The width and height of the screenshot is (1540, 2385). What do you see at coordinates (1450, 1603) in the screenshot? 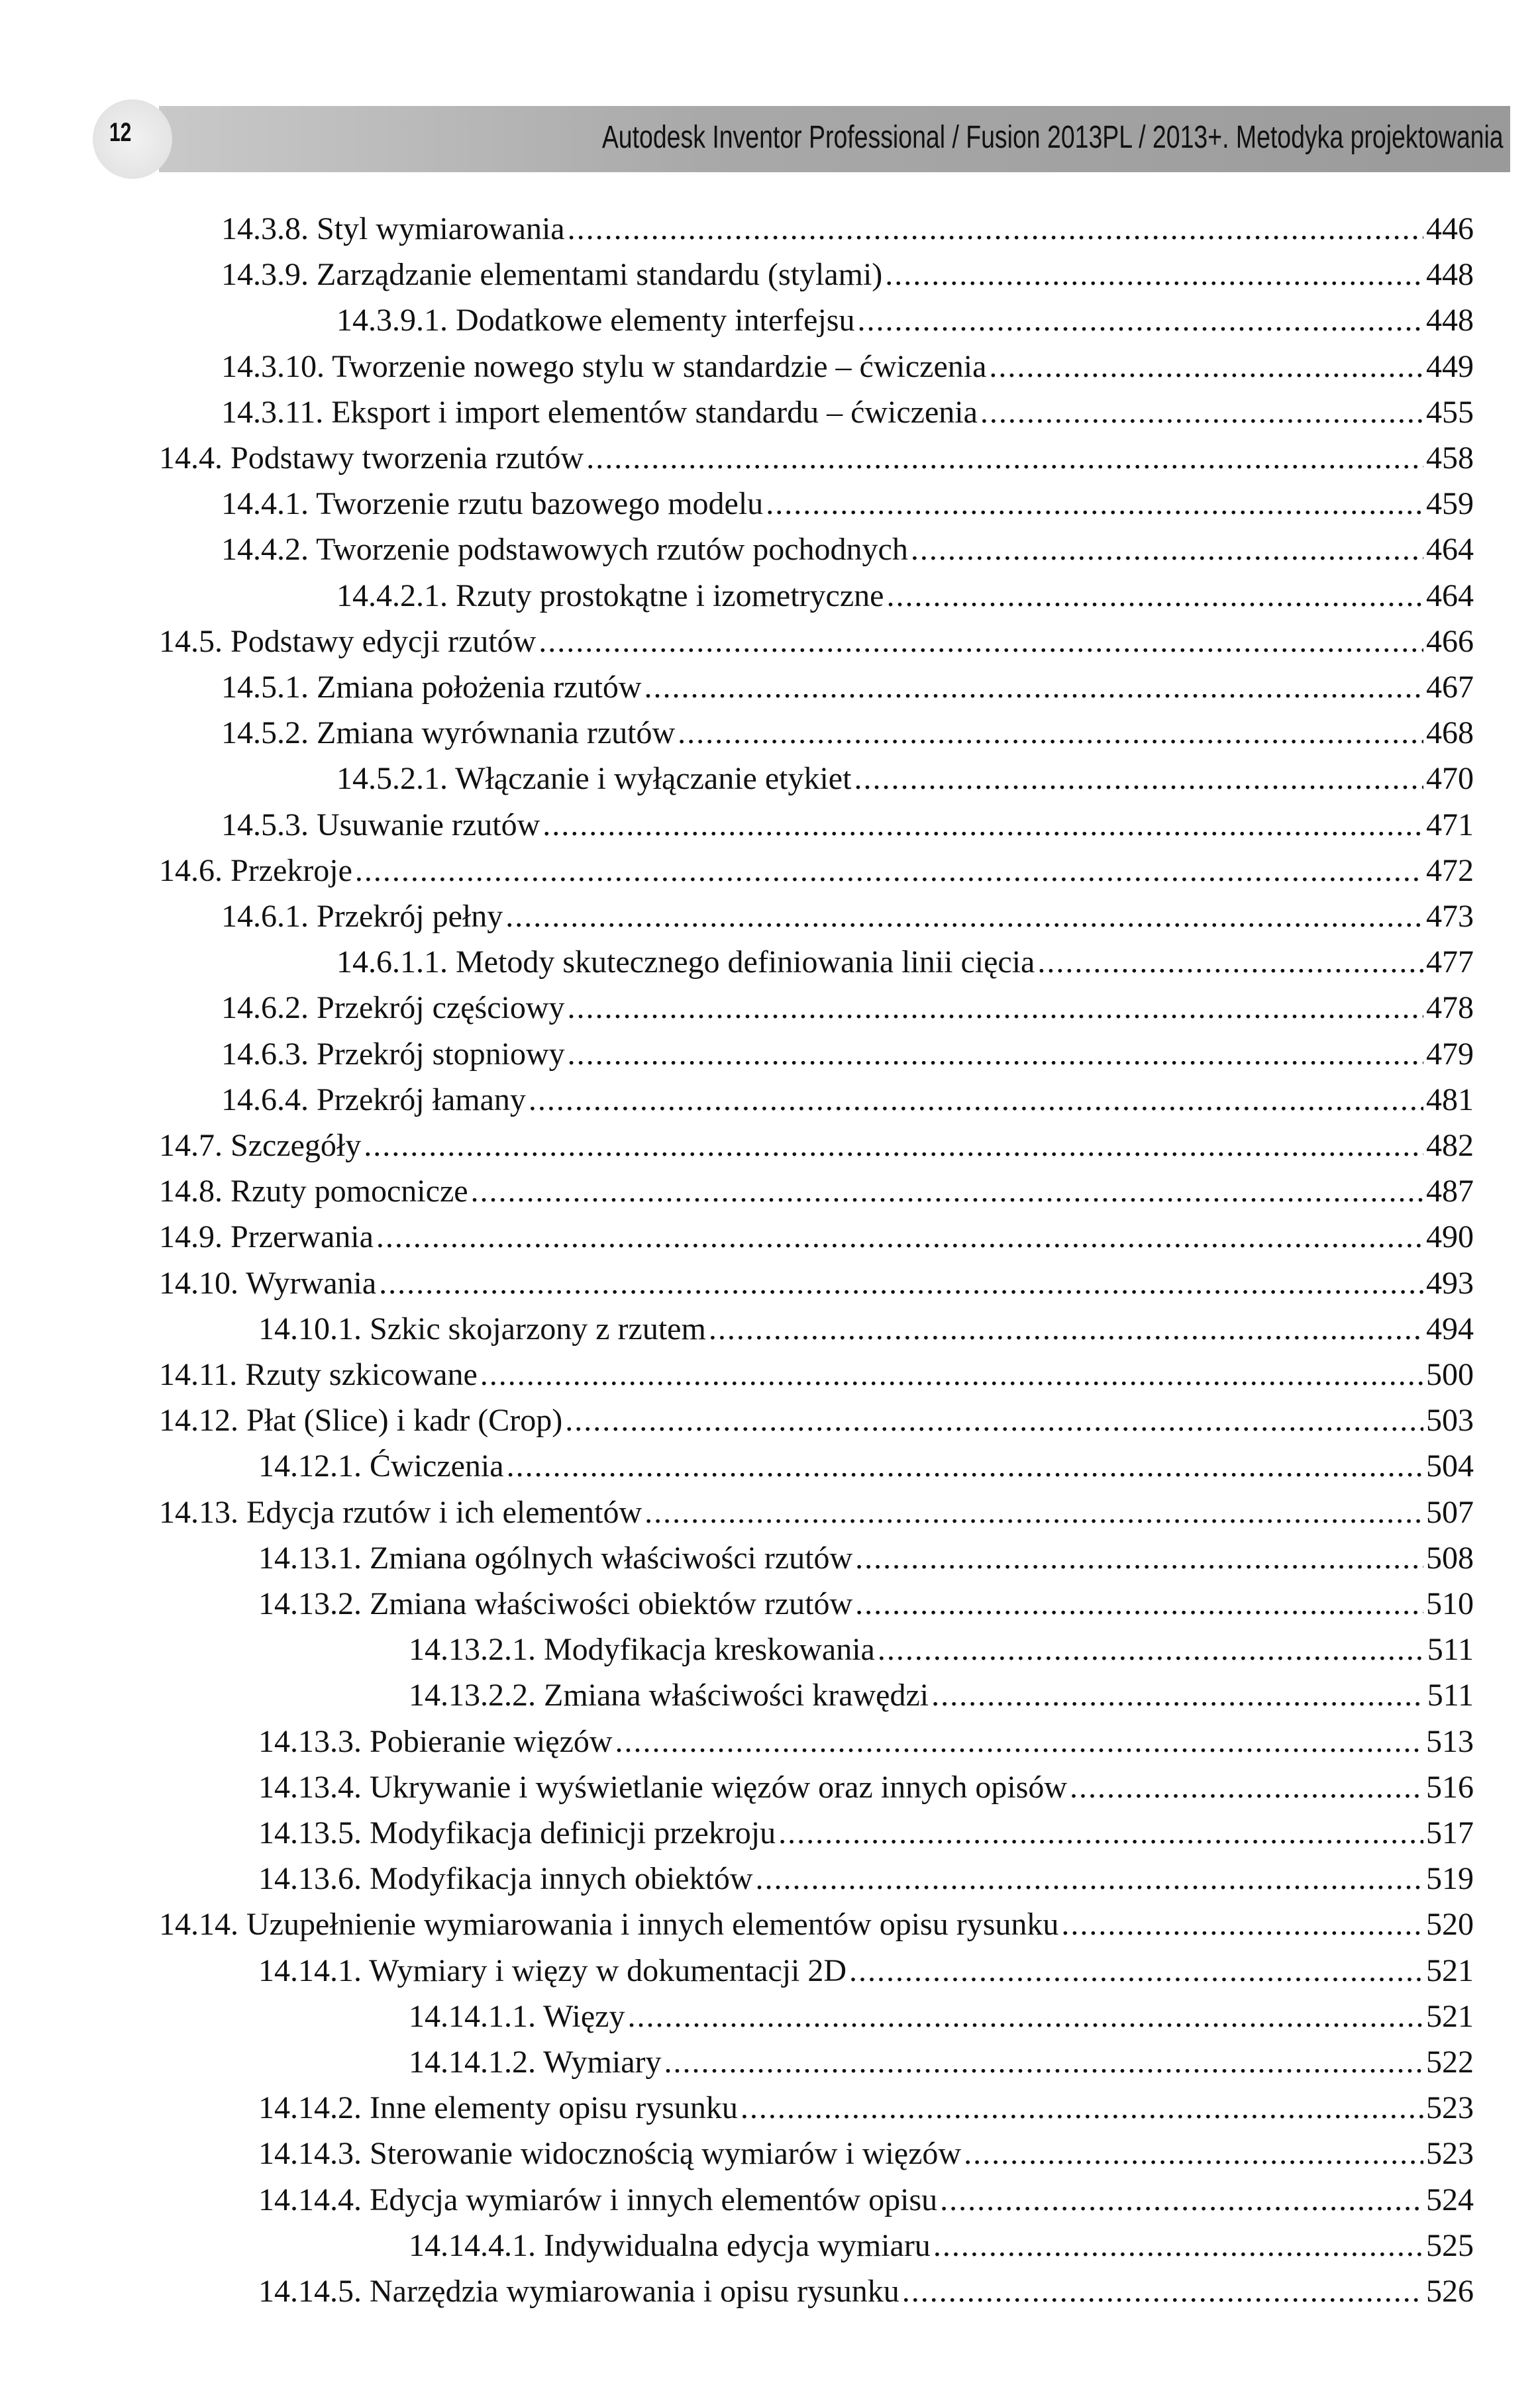
I see `toc-entry-page: 510` at bounding box center [1450, 1603].